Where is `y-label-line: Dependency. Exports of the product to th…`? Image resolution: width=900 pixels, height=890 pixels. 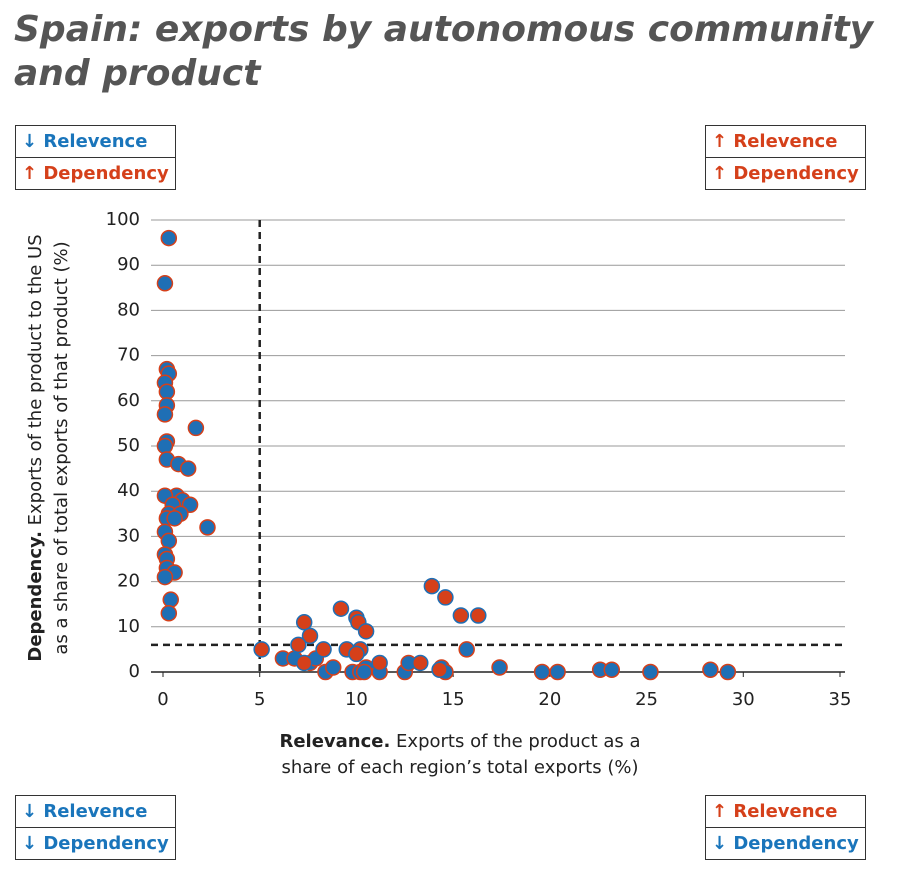 y-label-line: Dependency. Exports of the product to th… is located at coordinates (35, 447).